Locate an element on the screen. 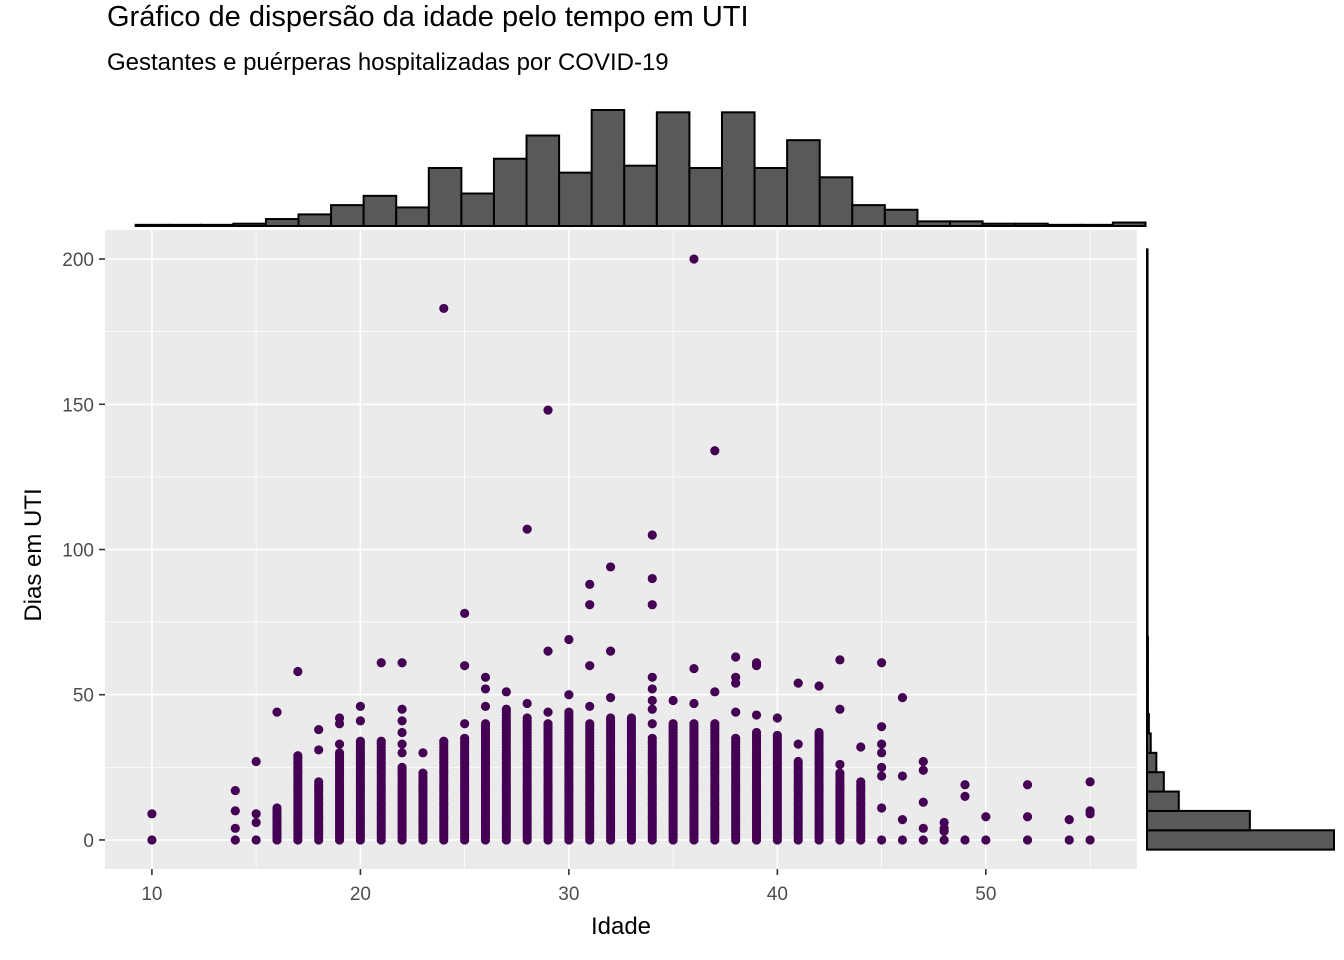 This screenshot has width=1344, height=960. marginal-x-histogram is located at coordinates (640, 168).